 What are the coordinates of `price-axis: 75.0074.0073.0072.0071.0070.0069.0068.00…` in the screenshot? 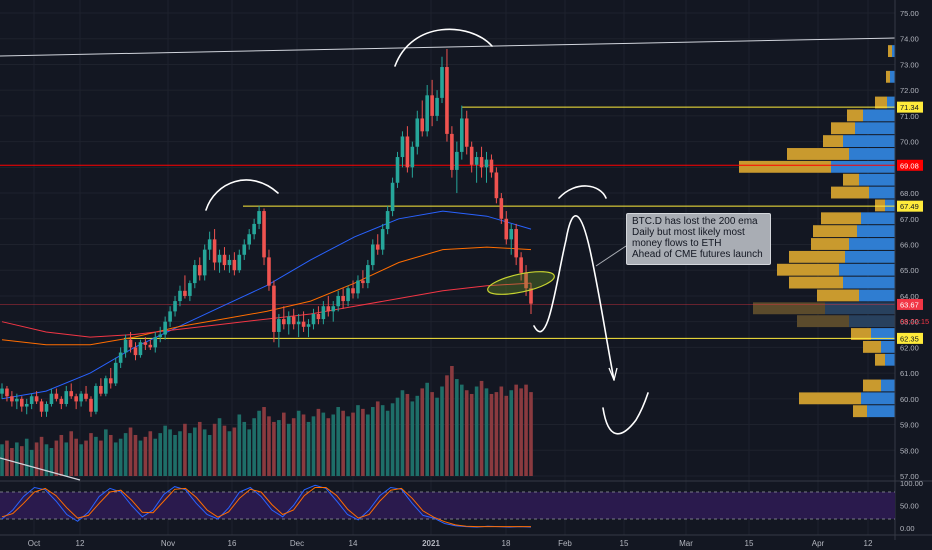 It's located at (913, 270).